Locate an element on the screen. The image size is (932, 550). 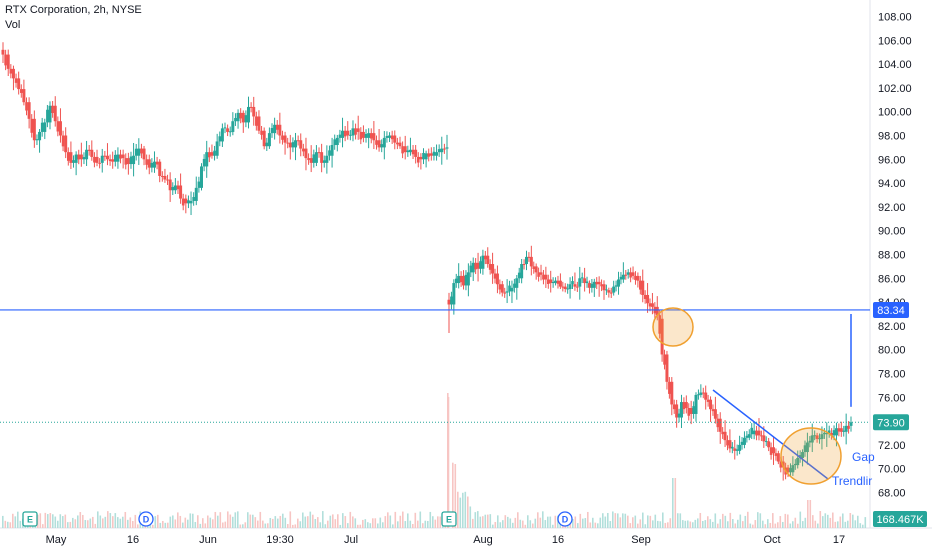
x-tick-label: Oct is located at coordinates (771, 540).